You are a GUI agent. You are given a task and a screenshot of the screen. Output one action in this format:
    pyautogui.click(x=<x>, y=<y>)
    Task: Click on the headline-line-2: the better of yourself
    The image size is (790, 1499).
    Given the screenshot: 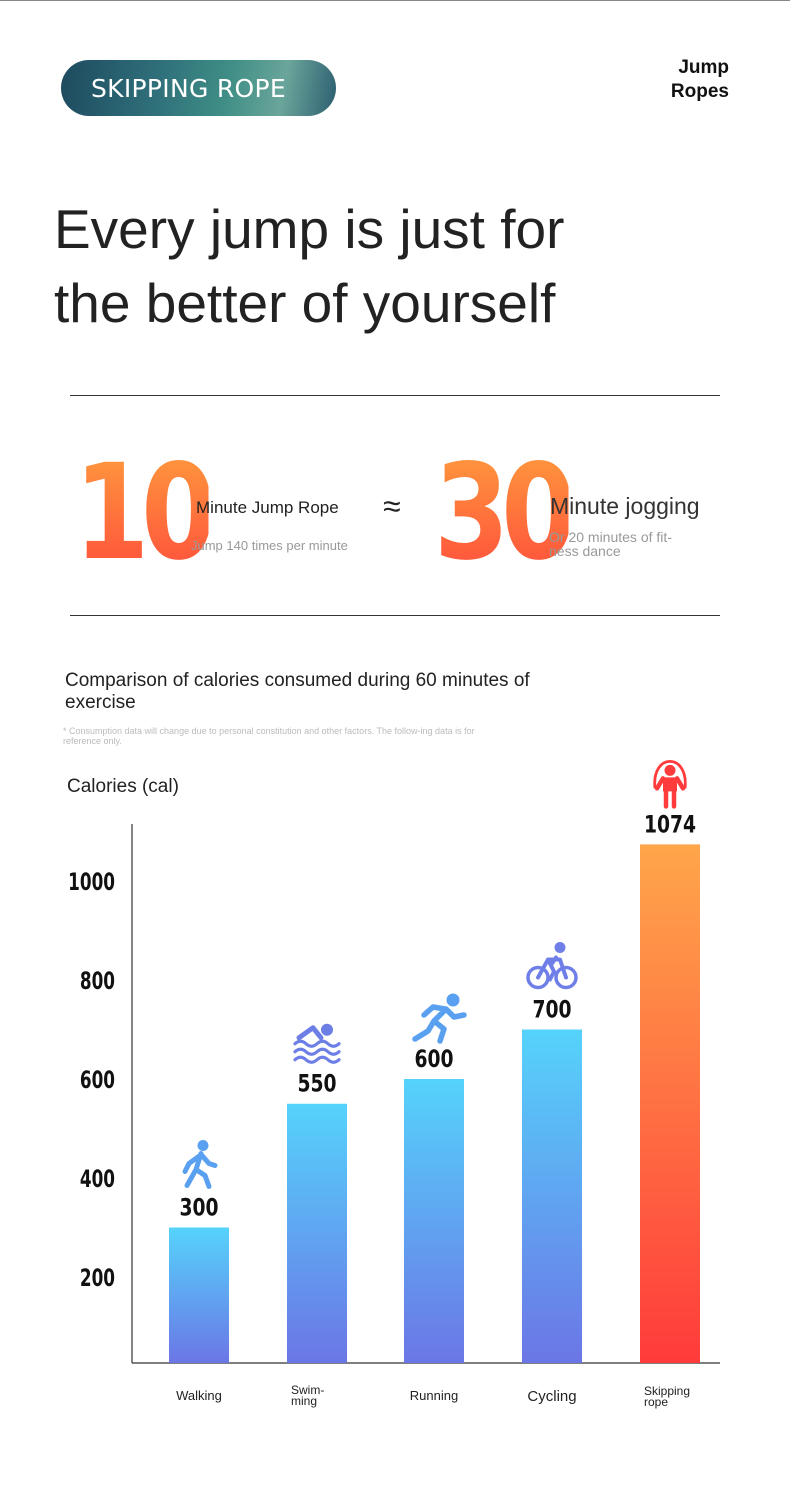 What is the action you would take?
    pyautogui.click(x=305, y=303)
    